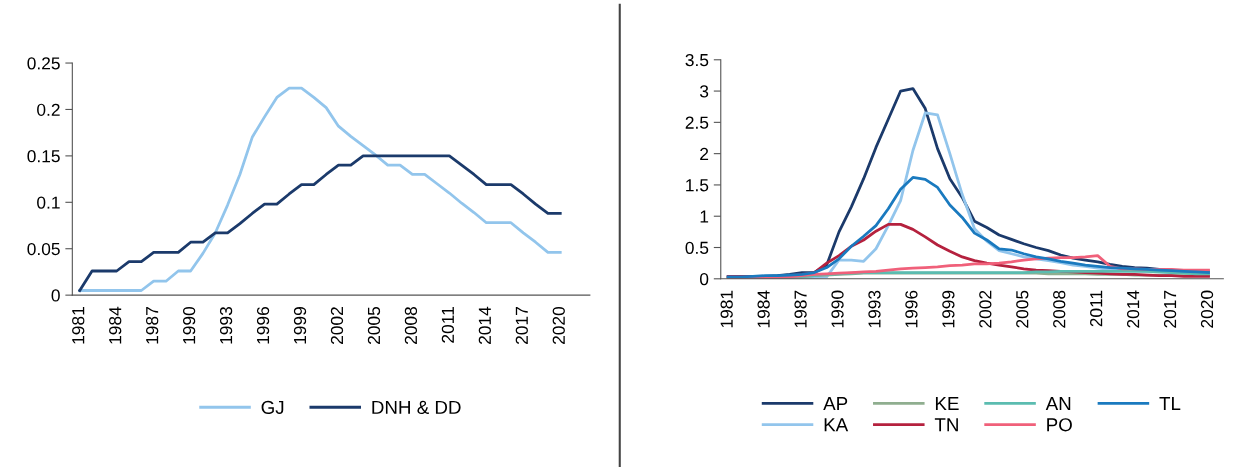 This screenshot has width=1247, height=467. Describe the element at coordinates (48, 202) in the screenshot. I see `y-tick-label: 0.1` at that location.